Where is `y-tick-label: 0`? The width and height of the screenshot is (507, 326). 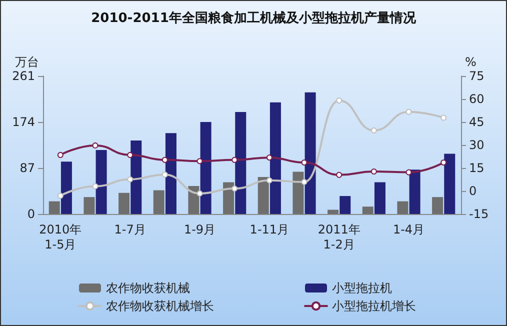
y-tick-label: 0 is located at coordinates (31, 214).